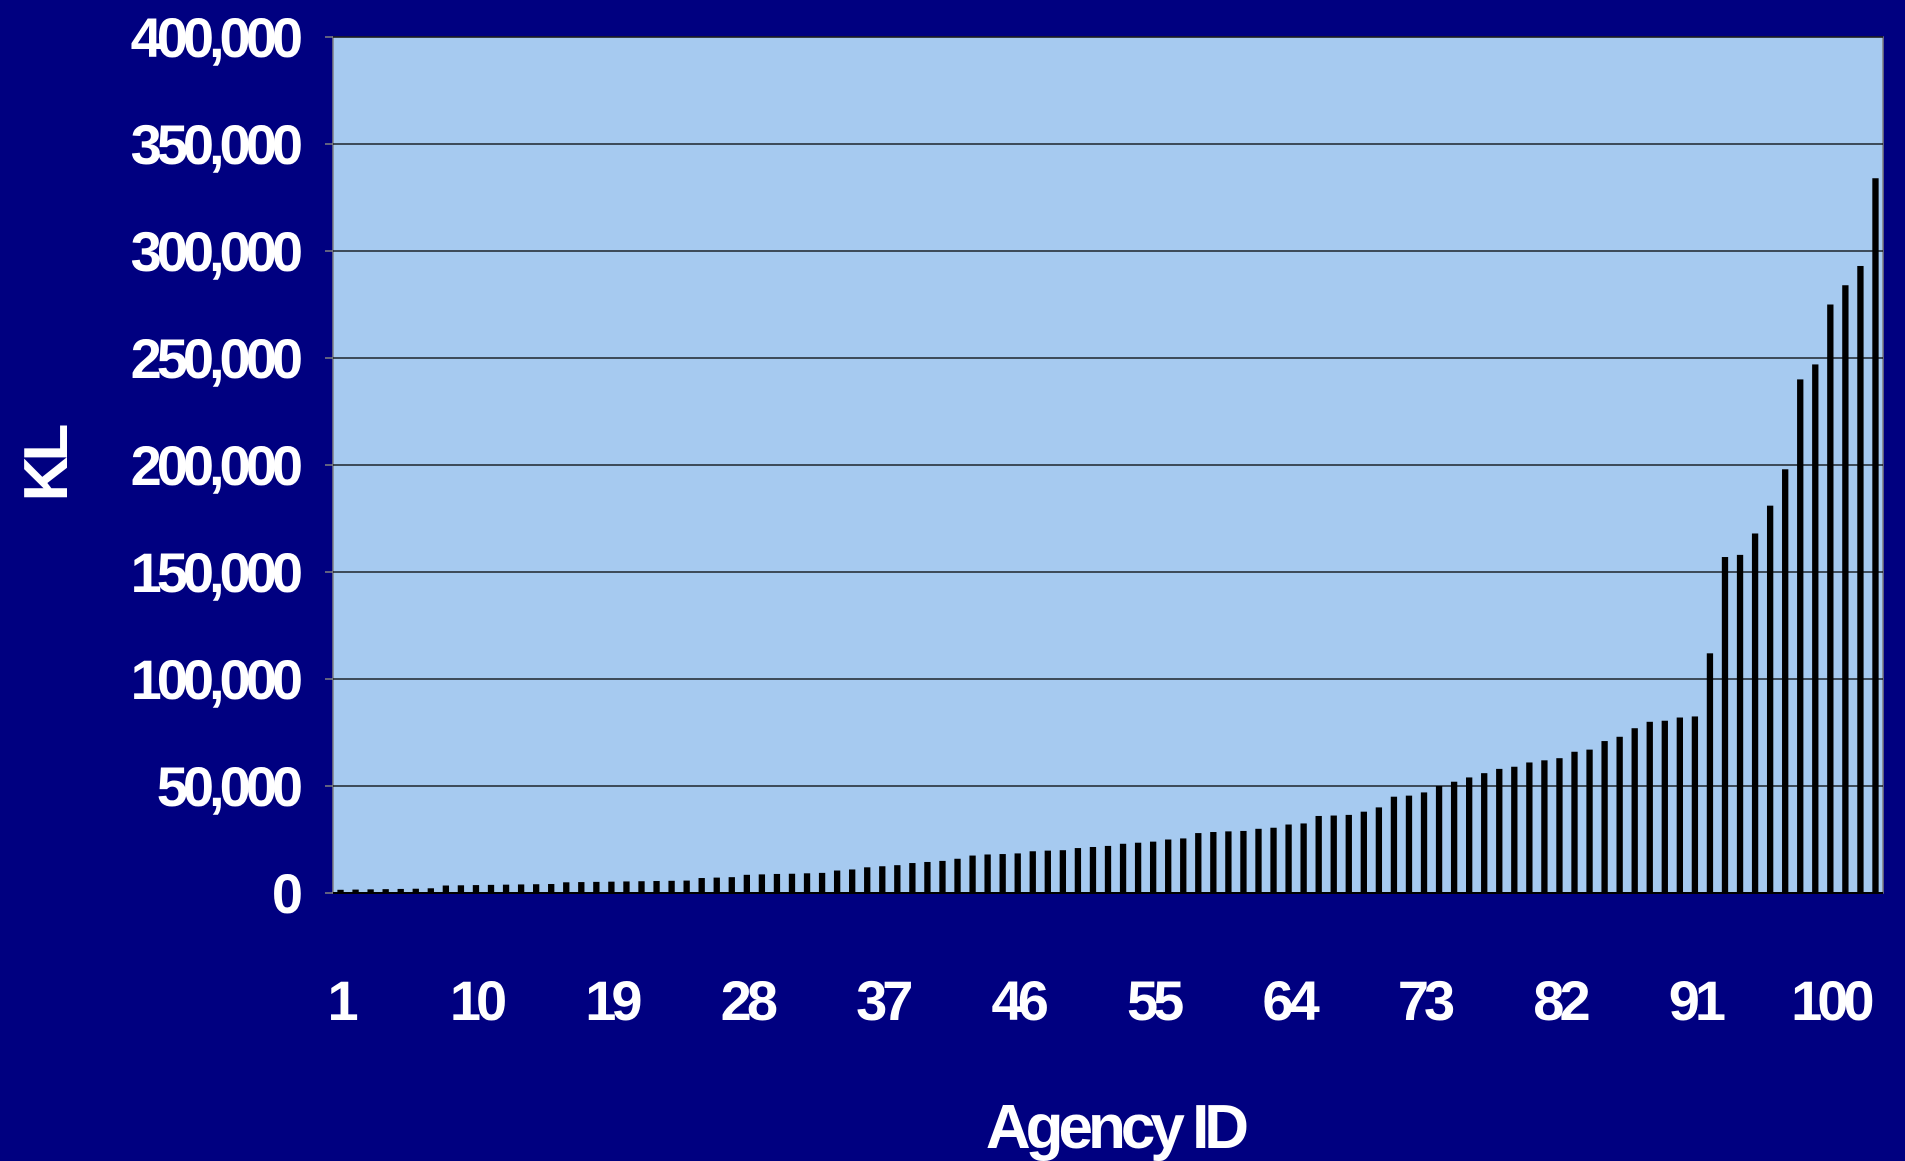  Describe the element at coordinates (1560, 1000) in the screenshot. I see `x-tick-label: 82` at that location.